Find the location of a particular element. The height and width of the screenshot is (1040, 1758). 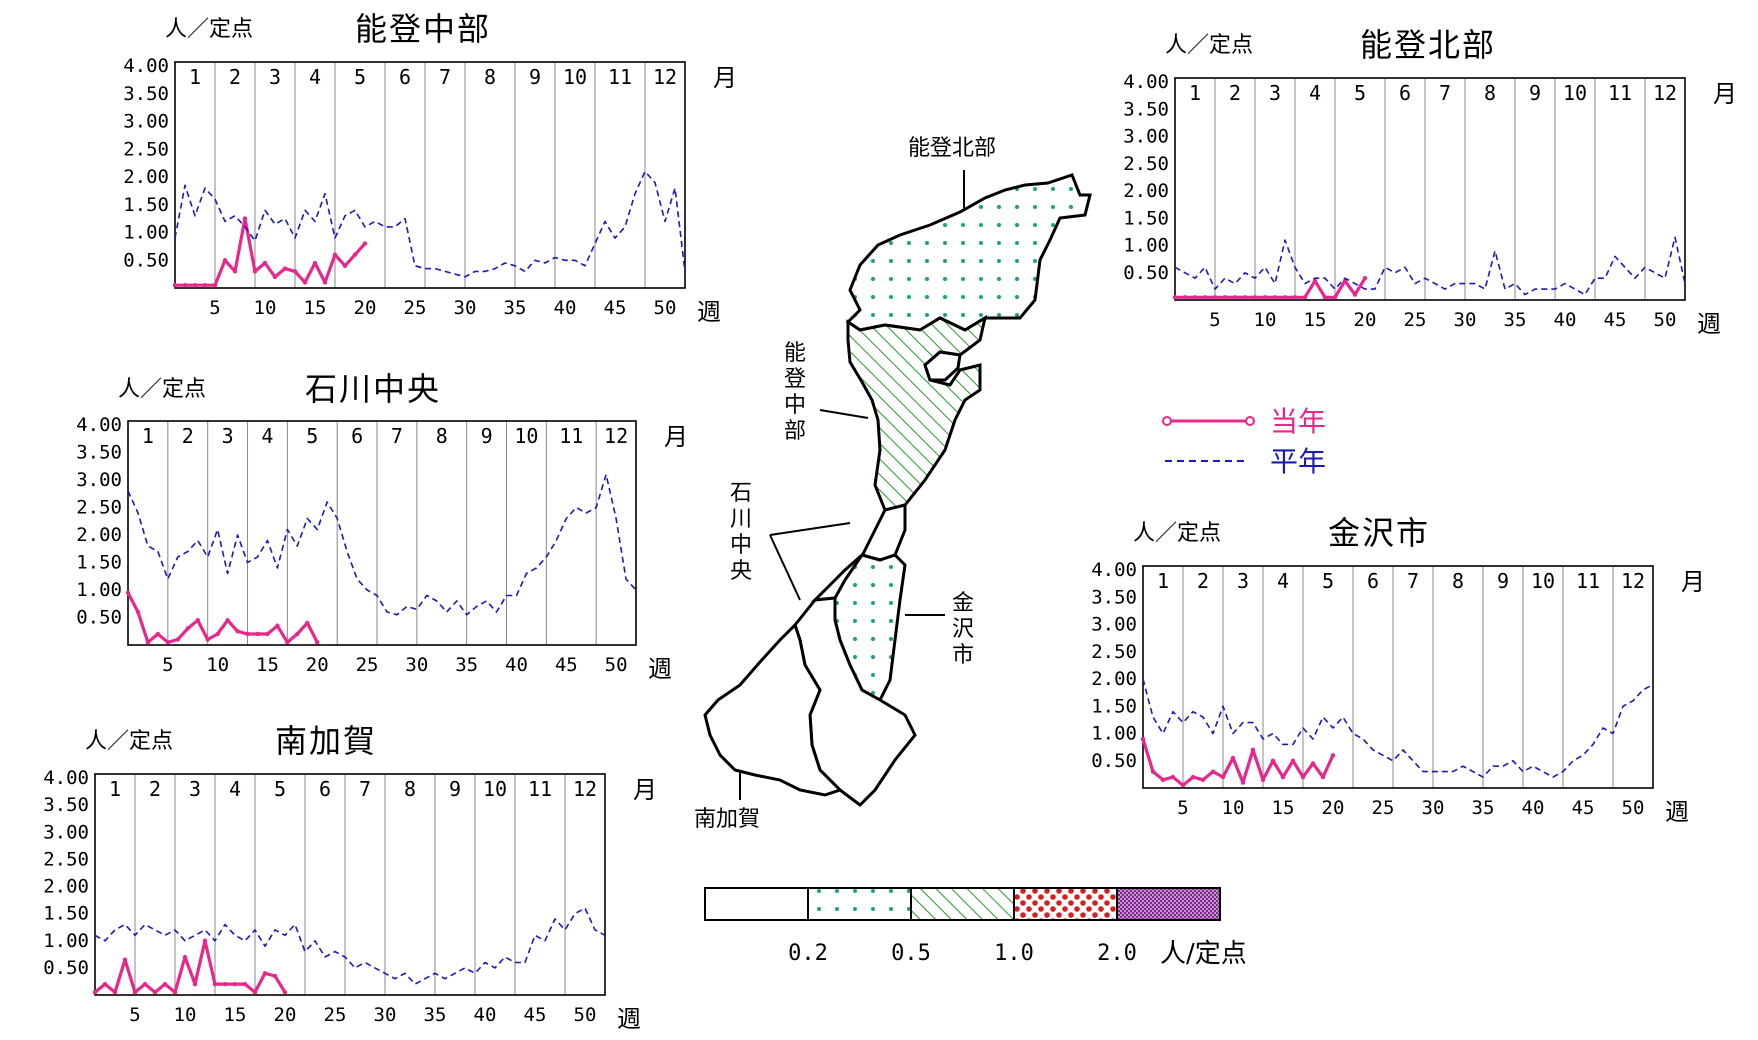

chart-title: 南加賀 is located at coordinates (326, 741).